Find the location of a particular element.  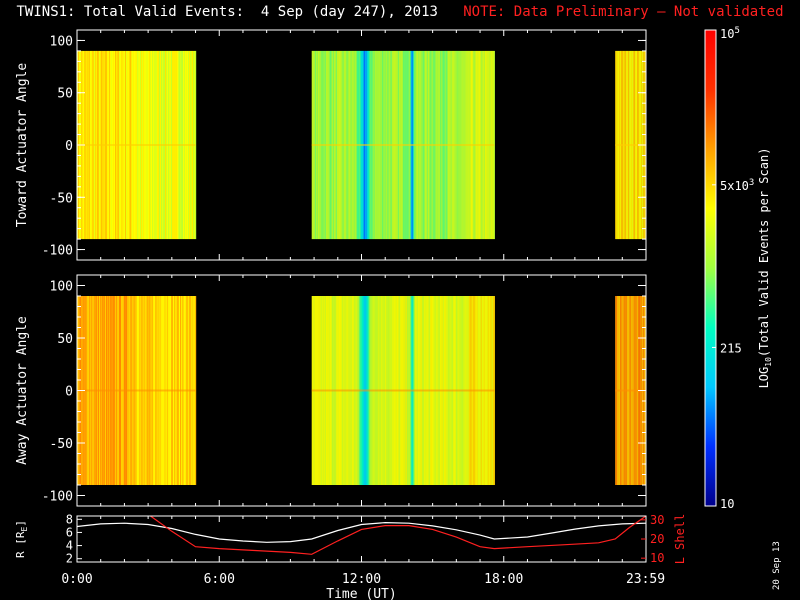

xtick-label: 0:00 is located at coordinates (76, 579).